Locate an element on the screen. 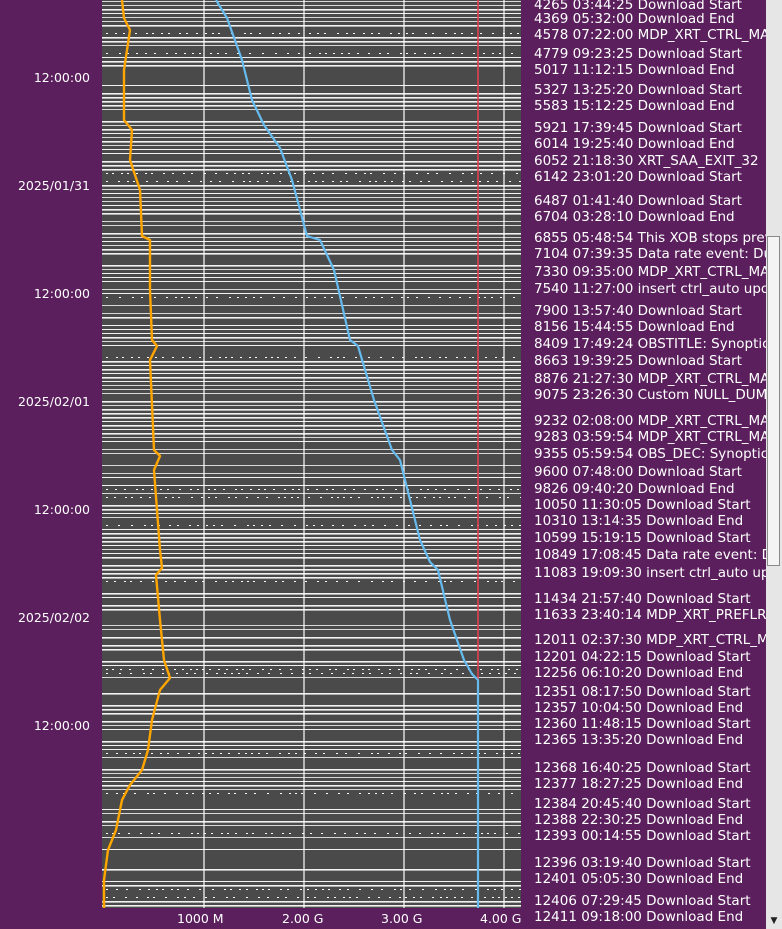  event-item: 12377 18:27:25 Download End is located at coordinates (639, 784).